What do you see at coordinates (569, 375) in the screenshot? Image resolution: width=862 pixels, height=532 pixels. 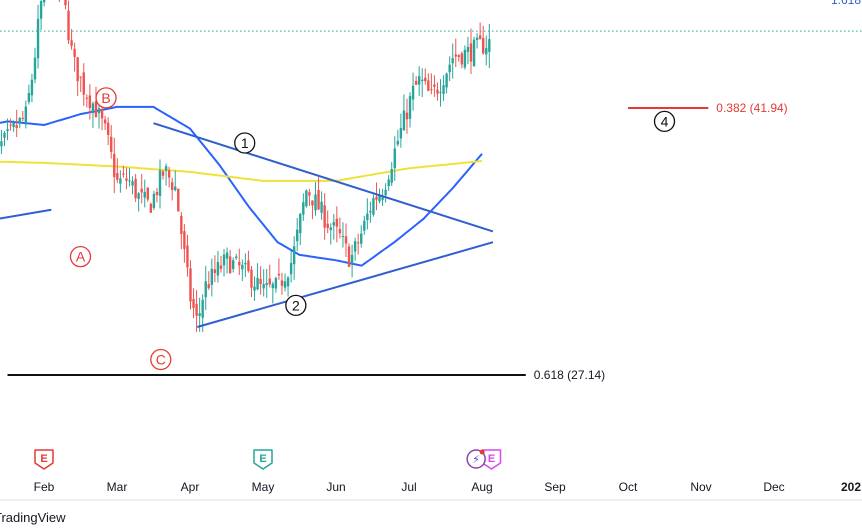 I see `fib-level-label: 0.618 (27.14)` at bounding box center [569, 375].